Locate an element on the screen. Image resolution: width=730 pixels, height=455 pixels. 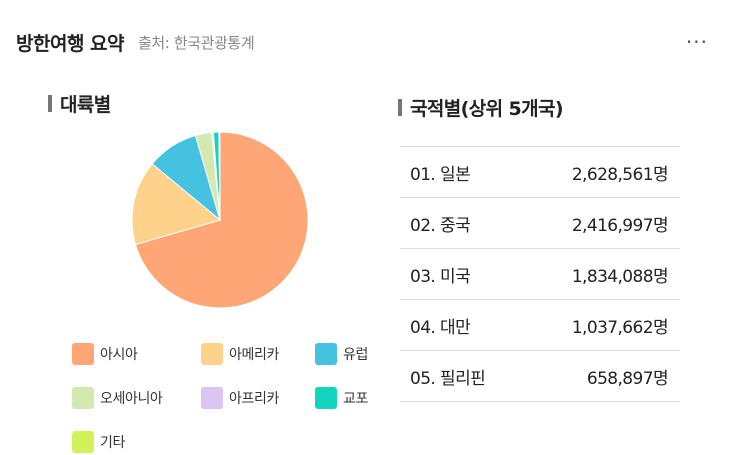
ranking-row: 02. 중국 2,416,997명 is located at coordinates (540, 223).